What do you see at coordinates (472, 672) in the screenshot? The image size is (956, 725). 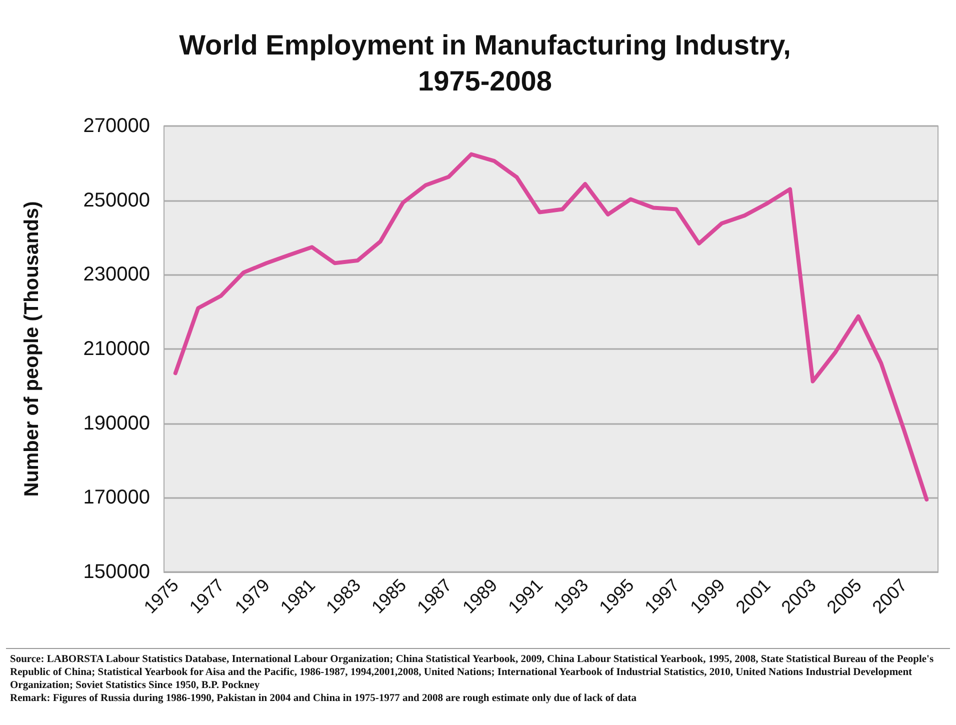 I see `source-note: Source: LABORSTA Labour Statistics Database, International Labour Organization; China Statistical Yearbook, 2009, China Labour Statistical Yearbook, 1995, 2008, State Statistical Bureau of the People's Republic of China; Statistical Yearbook for Aisa and the Pacific, 1986-1987, 1994,2001,2008, United Nations; International Yearbook of Industrial Statistics, 2010, United Nations Industrial Development Organization; Soviet Statistics Since 1950, B.P. Pockney` at bounding box center [472, 672].